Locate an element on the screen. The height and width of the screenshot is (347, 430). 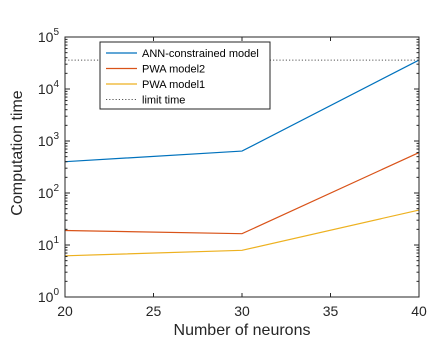
x-tick-label: 20 is located at coordinates (65, 311).